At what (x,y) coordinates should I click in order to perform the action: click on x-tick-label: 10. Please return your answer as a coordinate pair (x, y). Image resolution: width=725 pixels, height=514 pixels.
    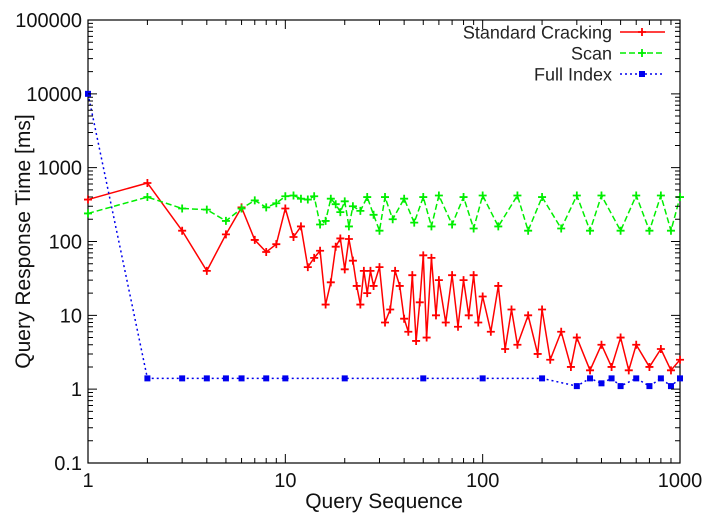
    Looking at the image, I should click on (285, 481).